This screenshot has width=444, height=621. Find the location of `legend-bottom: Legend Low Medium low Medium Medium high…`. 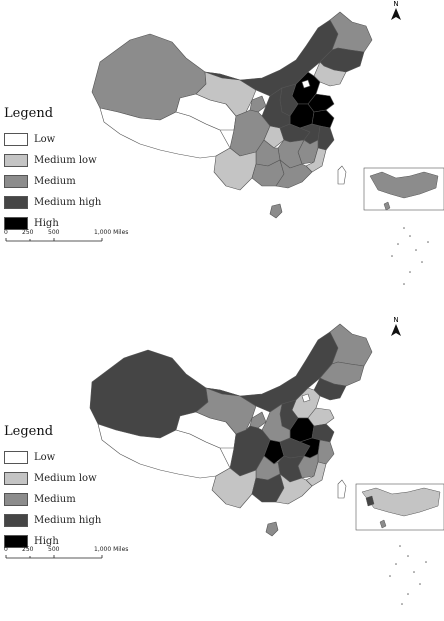

legend-bottom: Legend Low Medium low Medium Medium high… is located at coordinates (52, 488).